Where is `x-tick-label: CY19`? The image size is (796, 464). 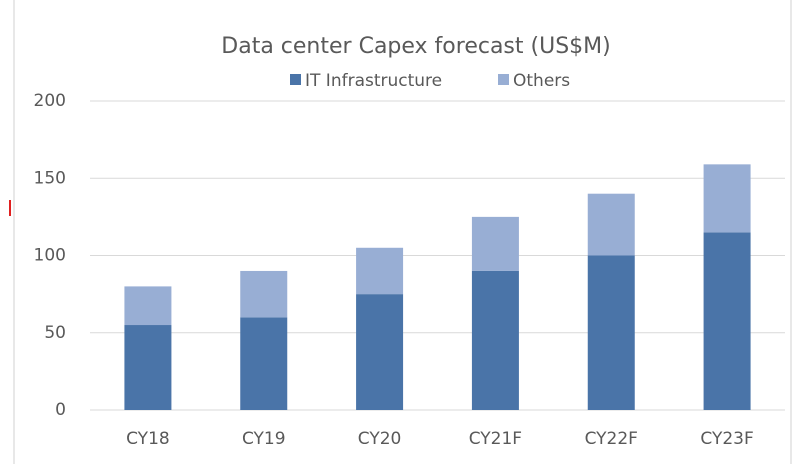 x-tick-label: CY19 is located at coordinates (264, 439).